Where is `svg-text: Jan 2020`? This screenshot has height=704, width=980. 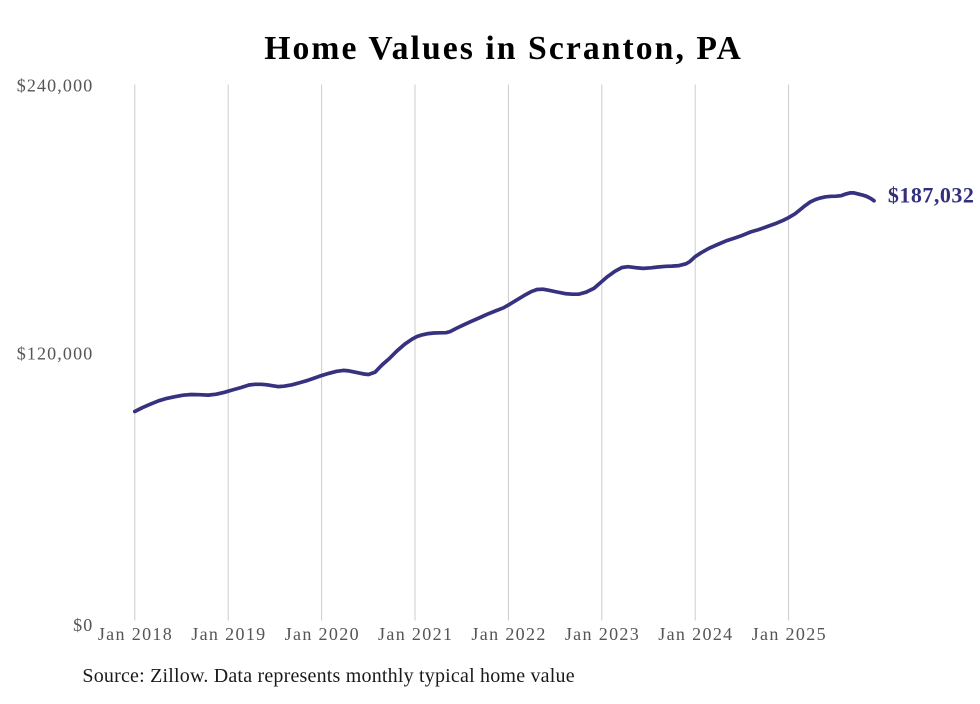 svg-text: Jan 2020 is located at coordinates (322, 634).